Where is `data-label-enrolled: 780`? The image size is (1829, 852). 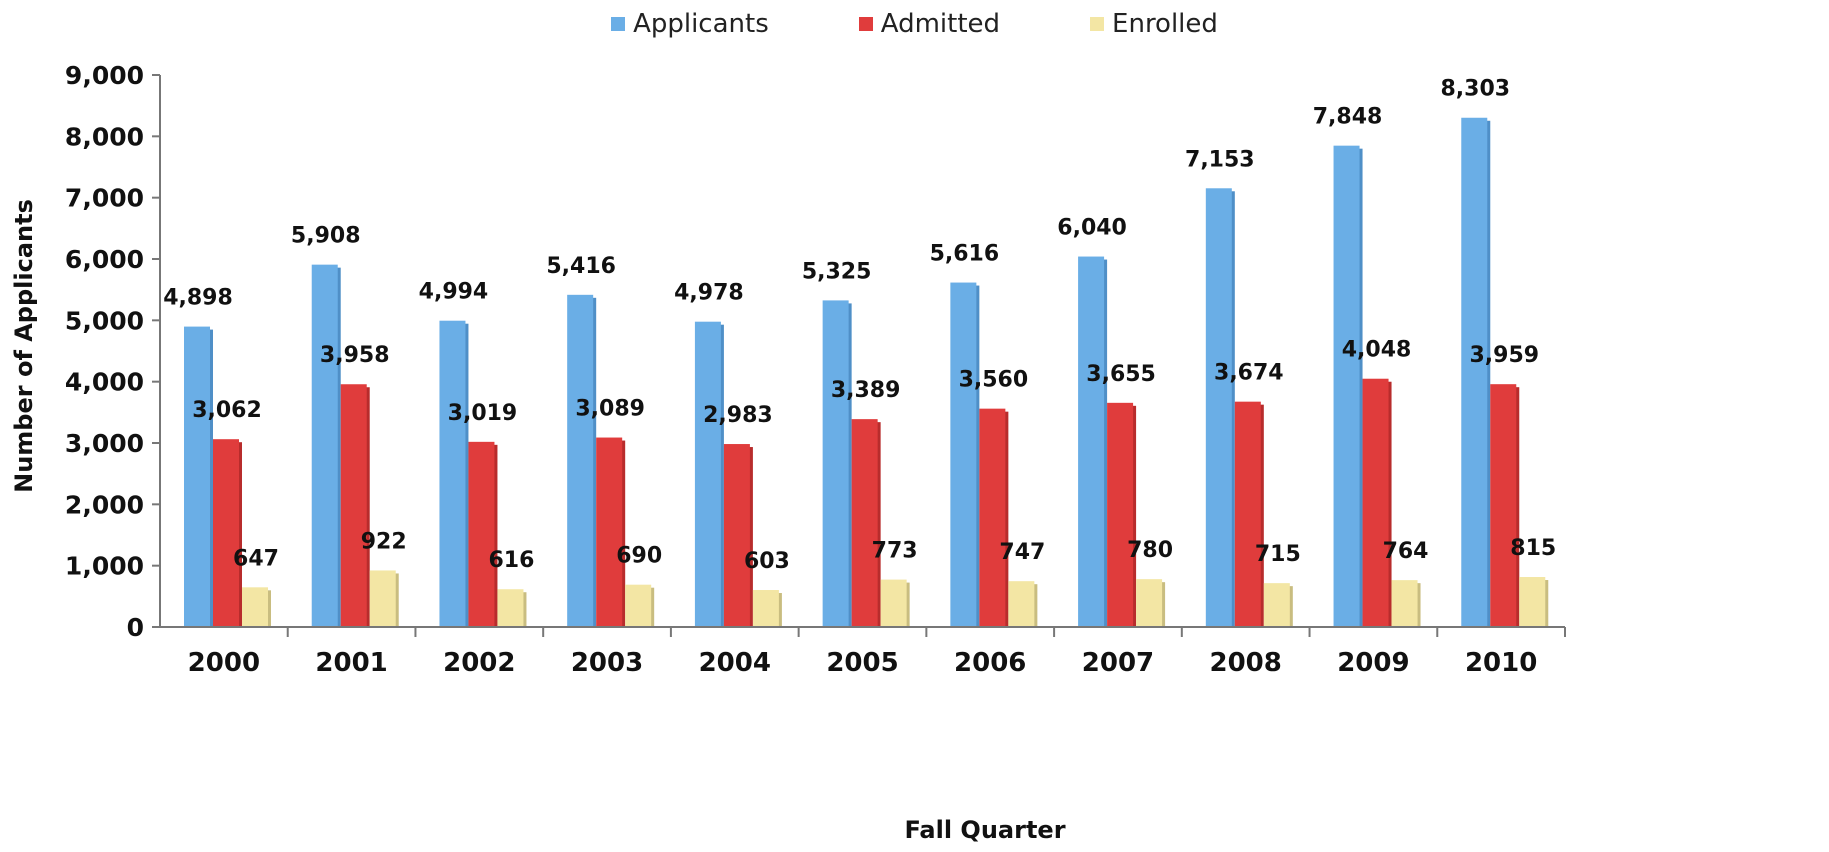
data-label-enrolled: 780 is located at coordinates (1150, 550).